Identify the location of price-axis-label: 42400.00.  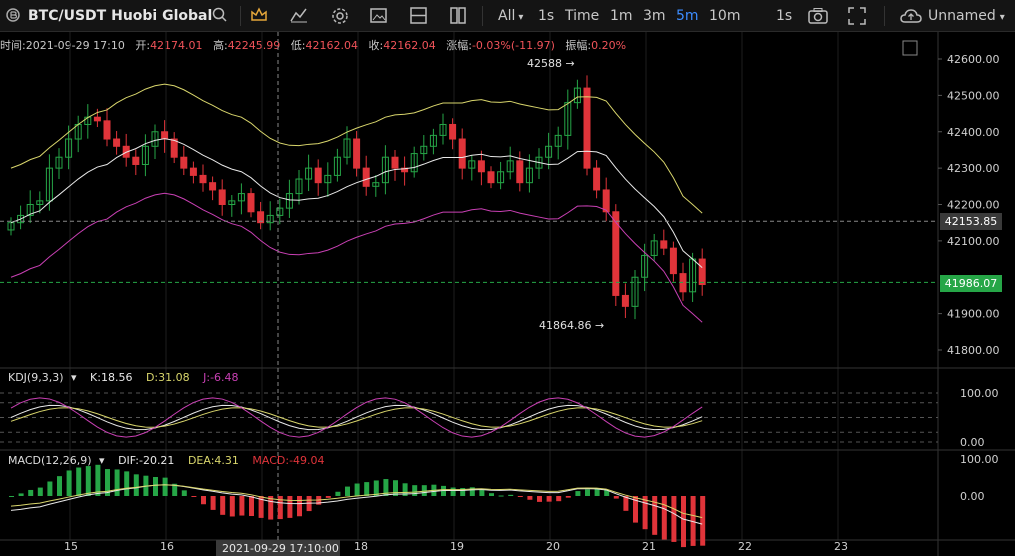
(973, 132).